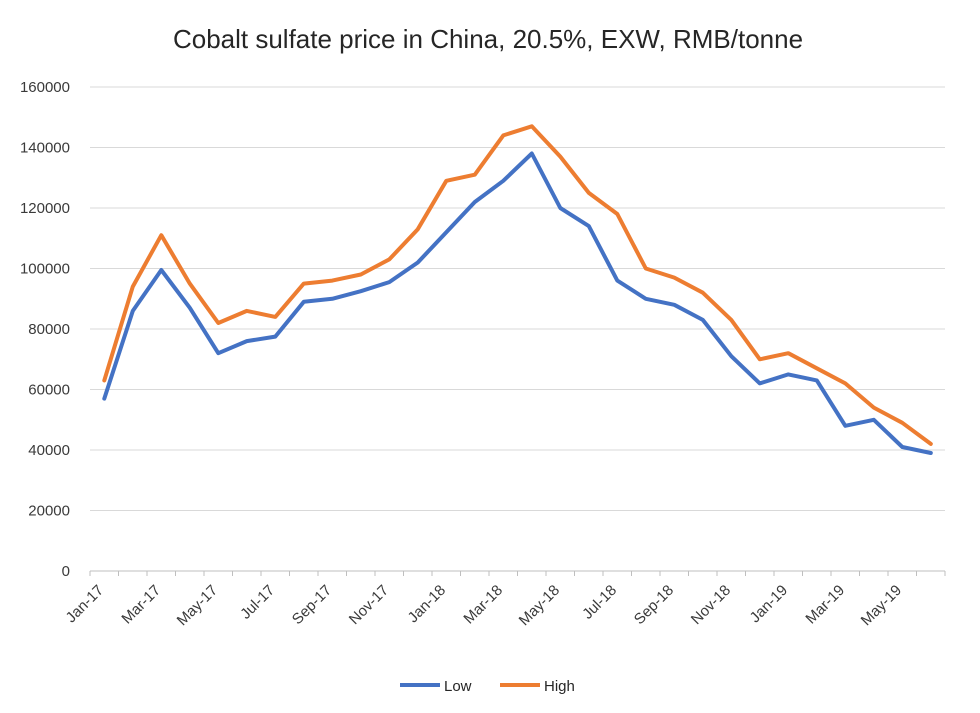  I want to click on x-tick-label: Sep-17, so click(312, 605).